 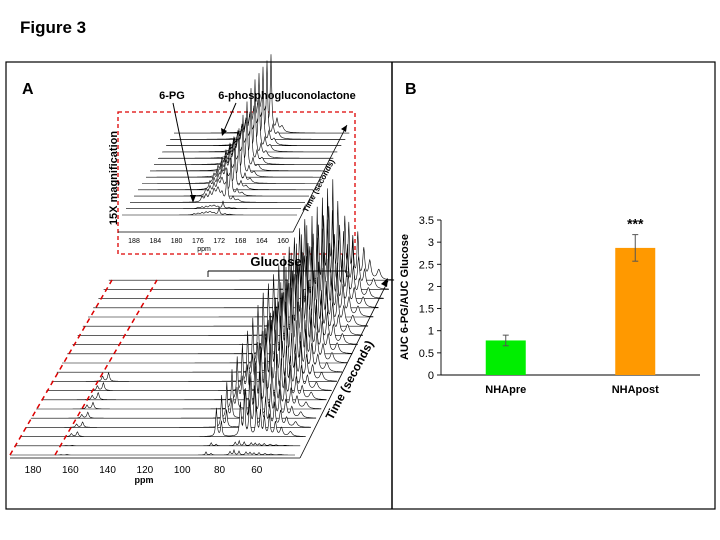 I want to click on inset-time-arrowhead, so click(x=344, y=128).